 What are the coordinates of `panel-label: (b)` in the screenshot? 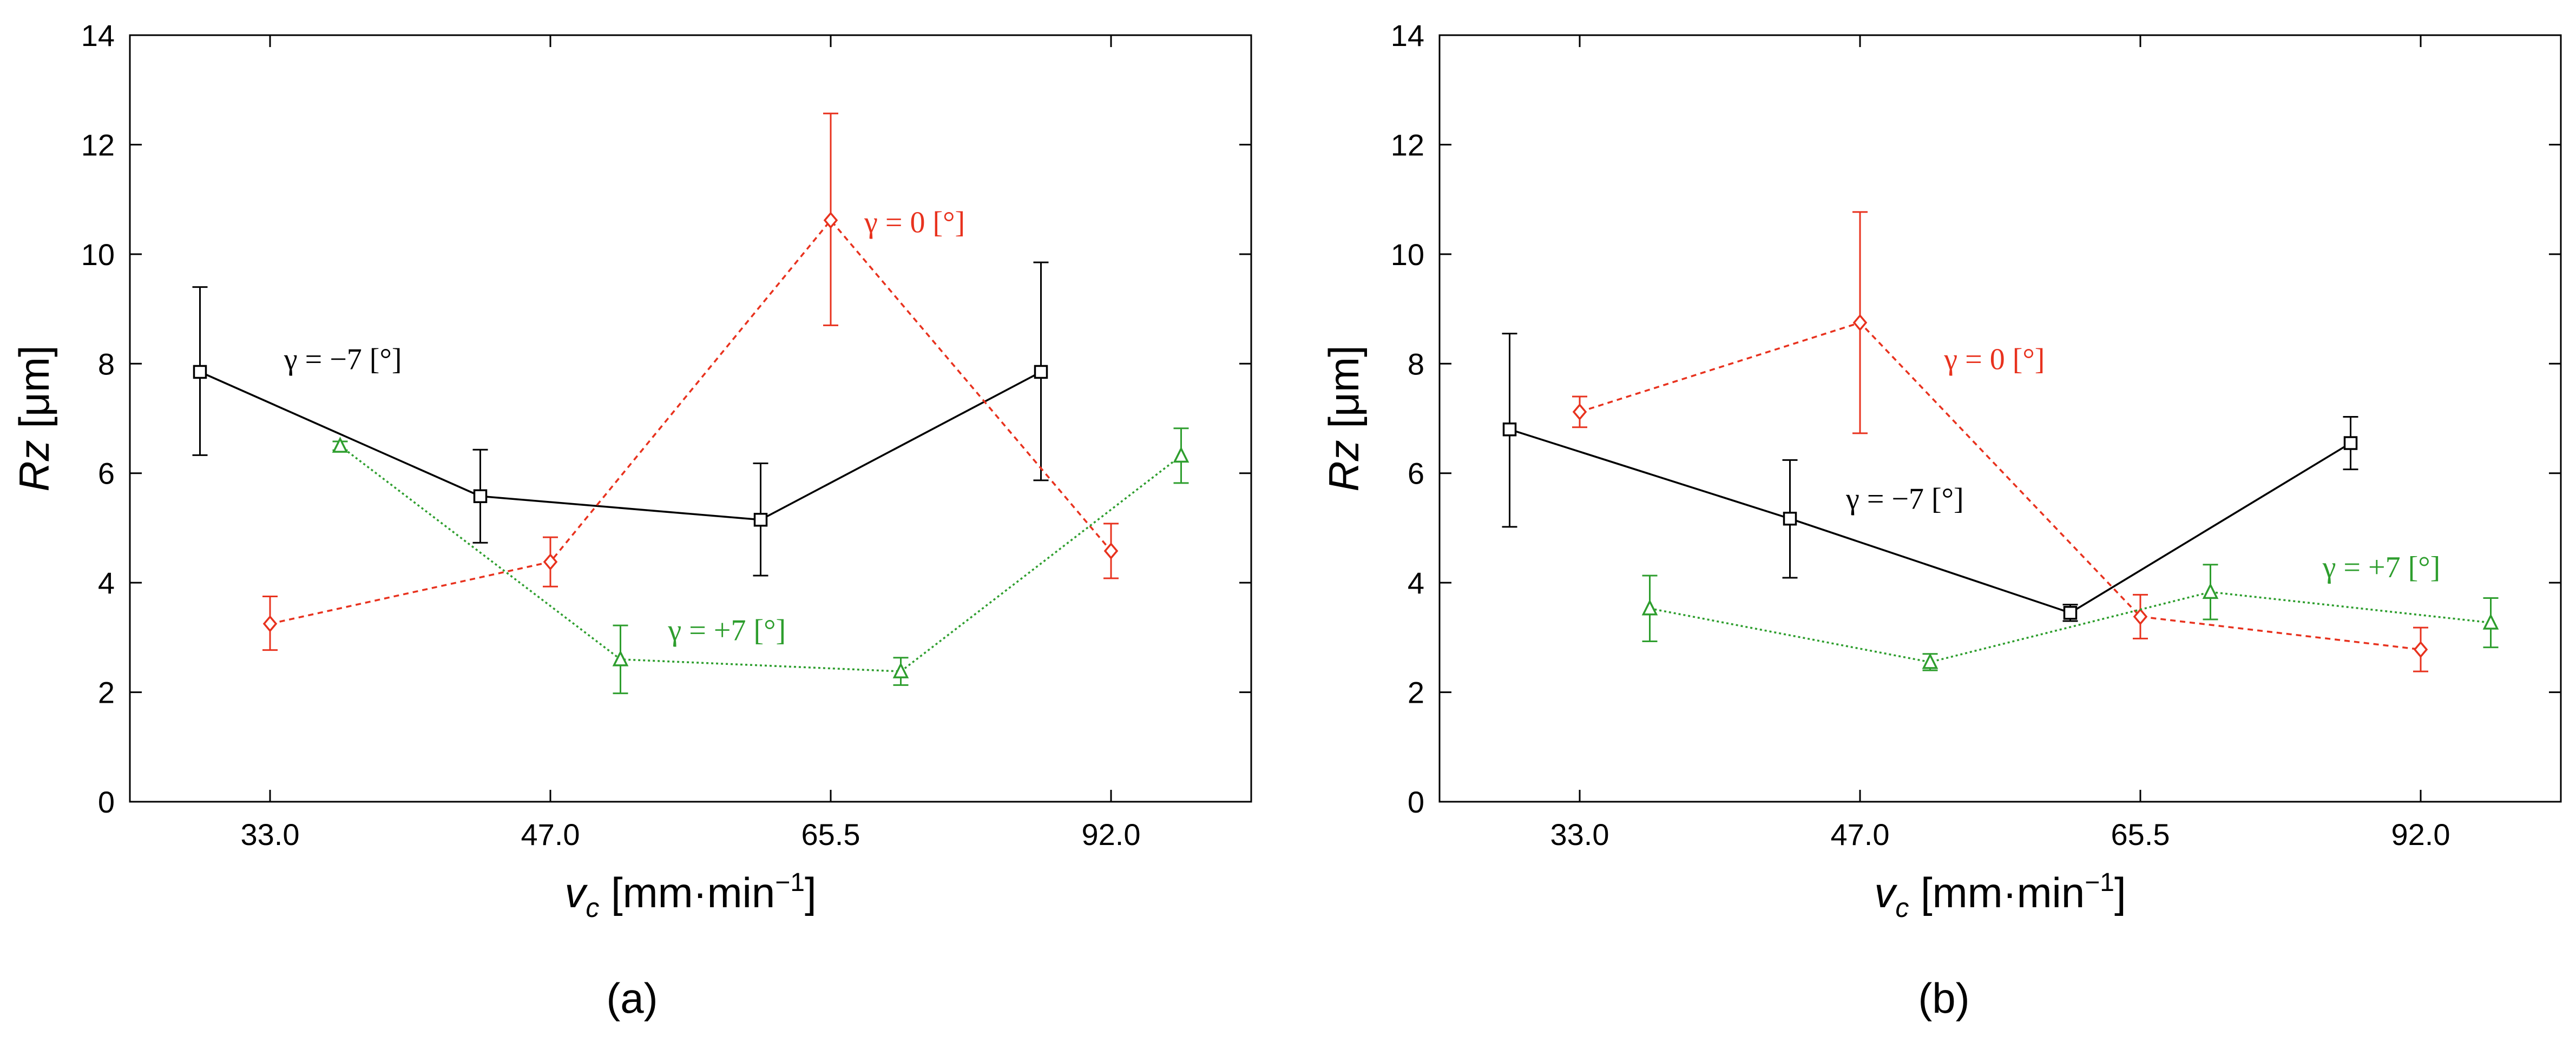 It's located at (1943, 998).